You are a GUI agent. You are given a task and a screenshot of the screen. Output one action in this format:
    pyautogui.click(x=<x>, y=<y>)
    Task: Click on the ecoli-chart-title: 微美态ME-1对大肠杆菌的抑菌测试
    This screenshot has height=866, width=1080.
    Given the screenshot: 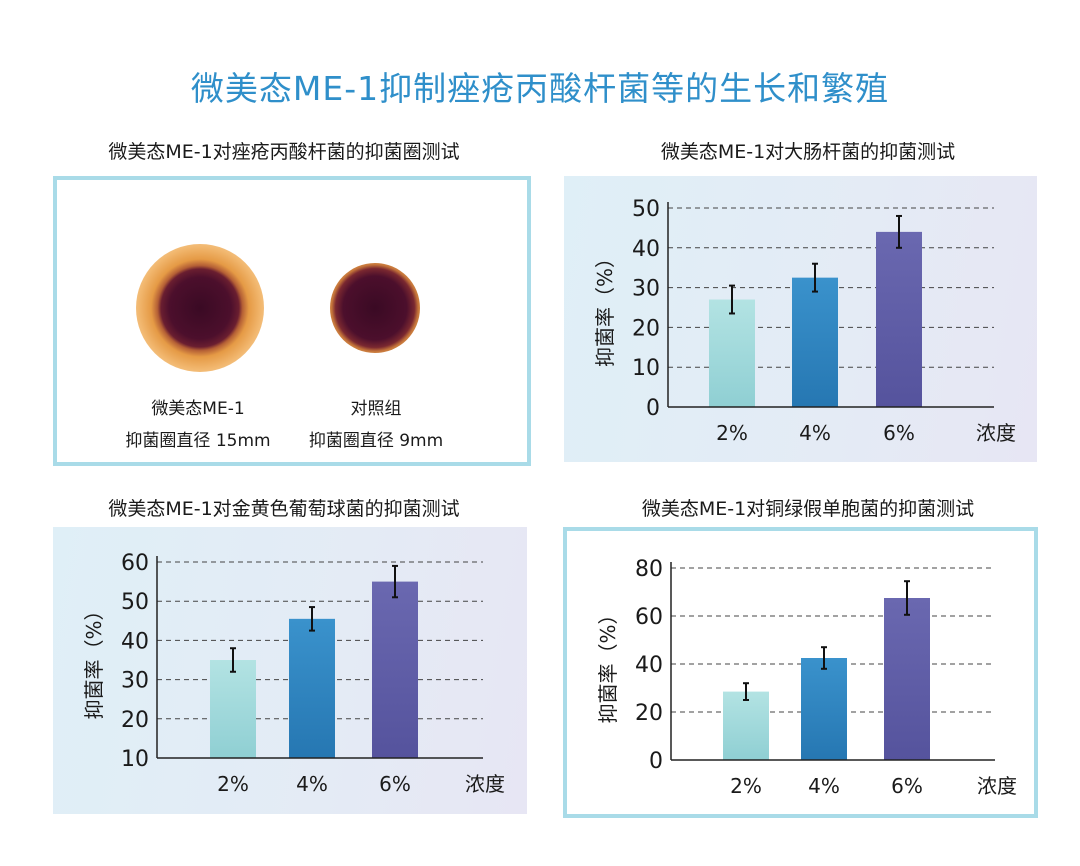 What is the action you would take?
    pyautogui.click(x=808, y=152)
    